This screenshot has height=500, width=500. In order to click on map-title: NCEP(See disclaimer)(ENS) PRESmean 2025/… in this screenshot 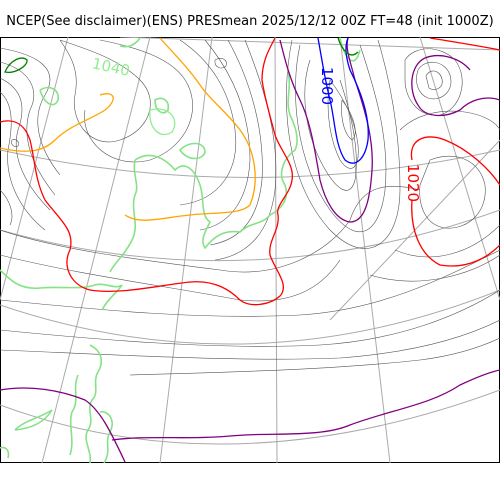, I will do `click(250, 21)`.